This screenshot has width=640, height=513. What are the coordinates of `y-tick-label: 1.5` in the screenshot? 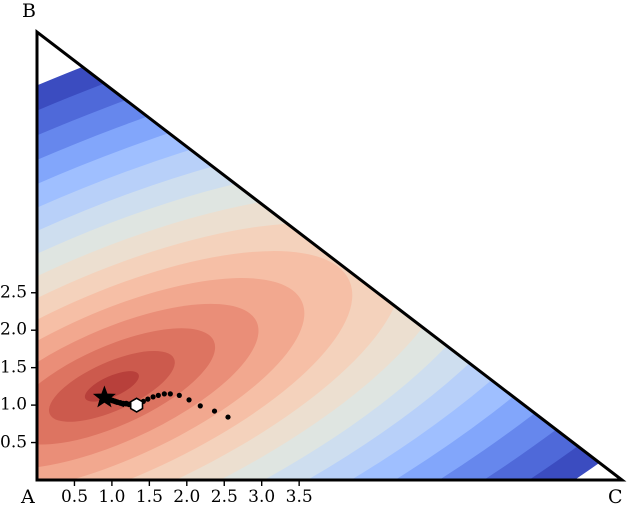 It's located at (14, 367).